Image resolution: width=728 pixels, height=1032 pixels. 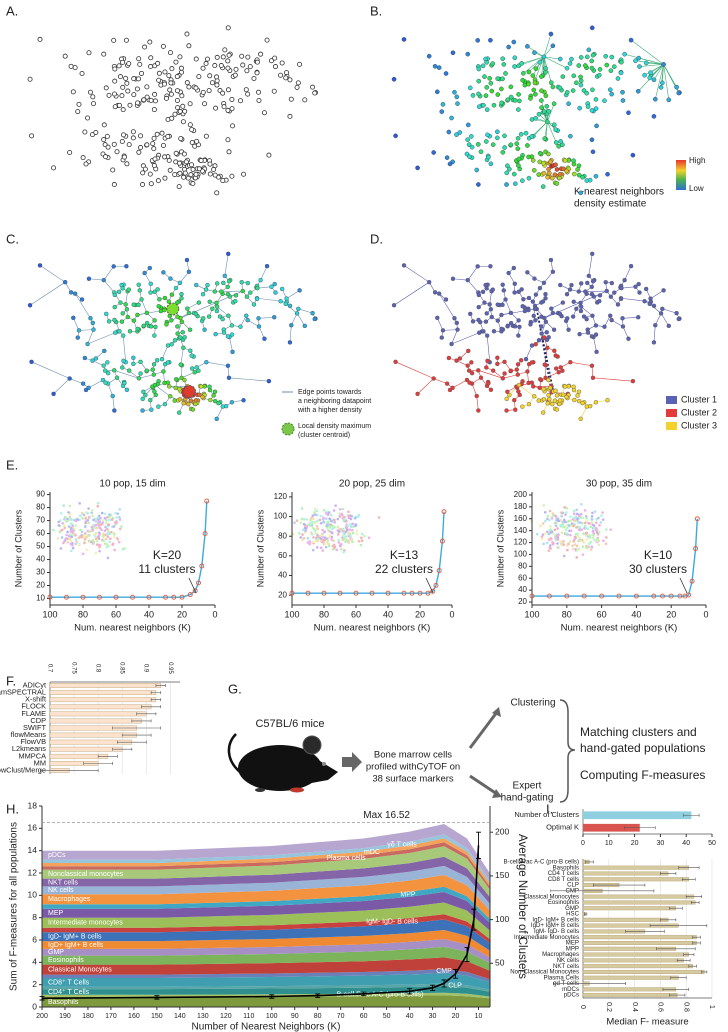 I want to click on bar, so click(x=95, y=721).